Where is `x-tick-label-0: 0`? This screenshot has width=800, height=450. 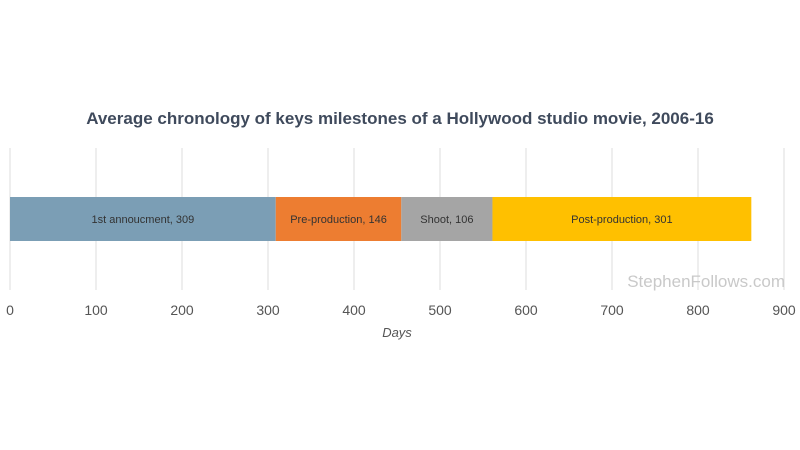
x-tick-label-0: 0 is located at coordinates (10, 310).